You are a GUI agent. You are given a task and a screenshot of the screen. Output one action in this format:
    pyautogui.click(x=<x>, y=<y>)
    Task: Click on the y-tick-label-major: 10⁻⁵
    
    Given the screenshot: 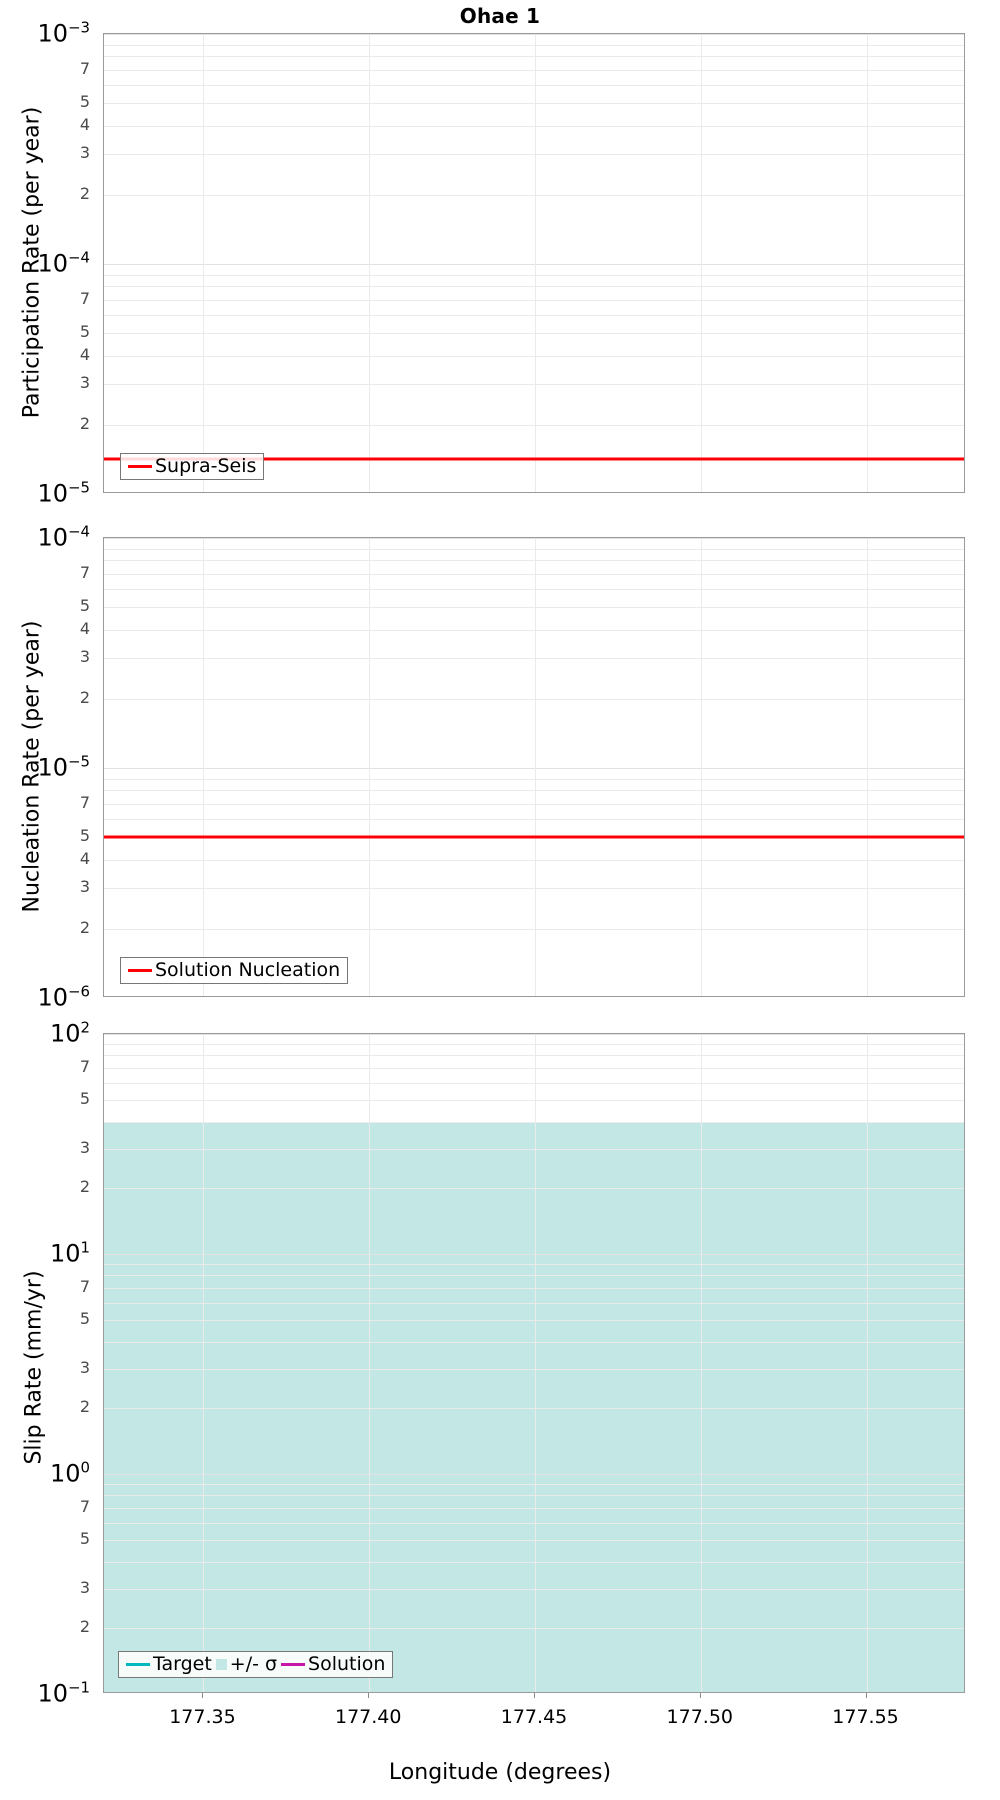 What is the action you would take?
    pyautogui.click(x=63, y=767)
    